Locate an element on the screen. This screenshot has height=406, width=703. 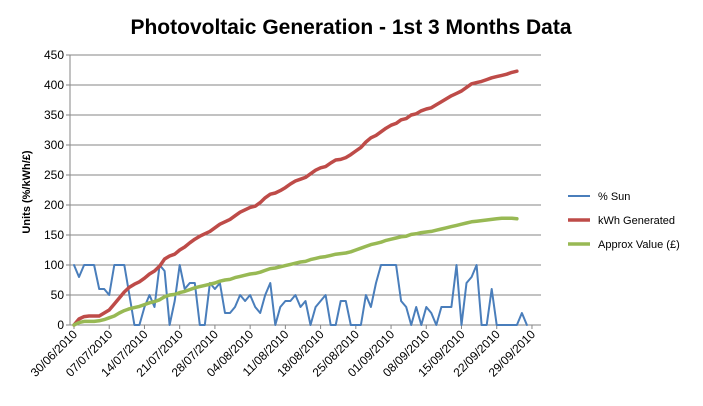
y-tick-label: 150 is located at coordinates (54, 235).